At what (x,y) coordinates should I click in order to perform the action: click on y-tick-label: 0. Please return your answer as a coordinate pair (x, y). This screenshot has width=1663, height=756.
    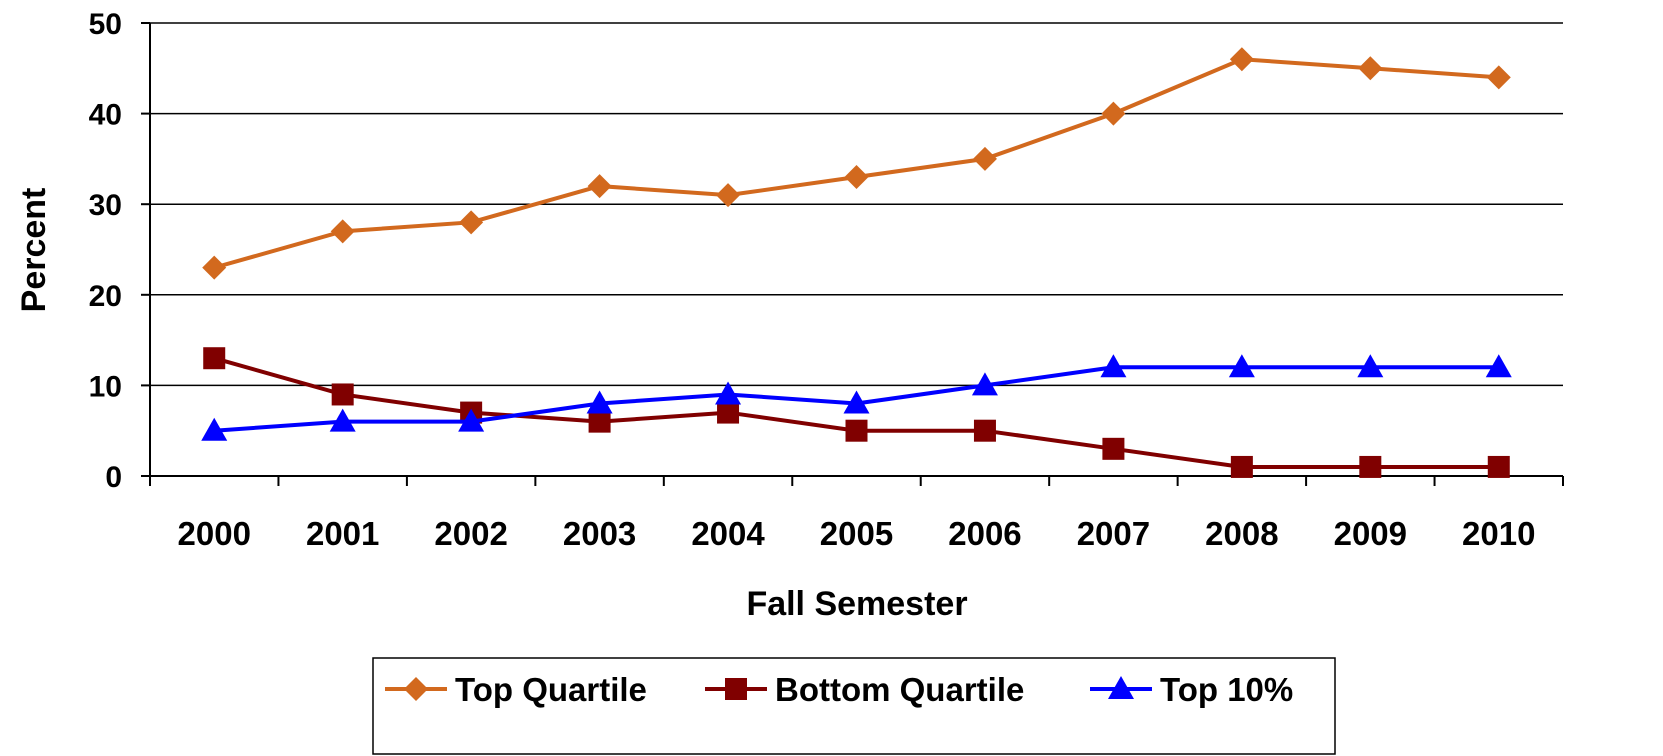
    Looking at the image, I should click on (113, 477).